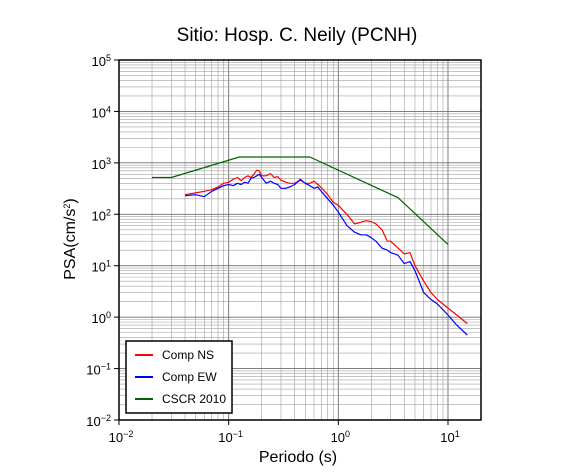 This screenshot has height=475, width=586. Describe the element at coordinates (101, 61) in the screenshot. I see `y-tick-label: 10⁵` at that location.